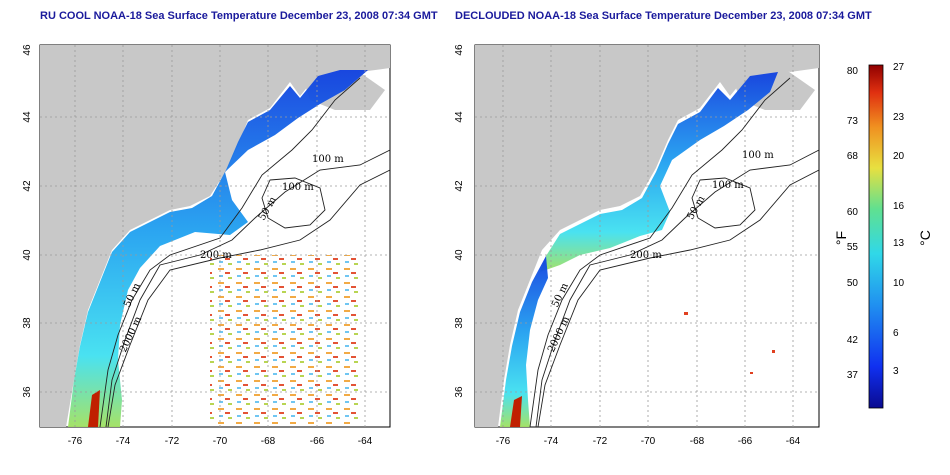 Image resolution: width=950 pixels, height=475 pixels. Describe the element at coordinates (853, 340) in the screenshot. I see `colorbar-f-tick: 42` at that location.